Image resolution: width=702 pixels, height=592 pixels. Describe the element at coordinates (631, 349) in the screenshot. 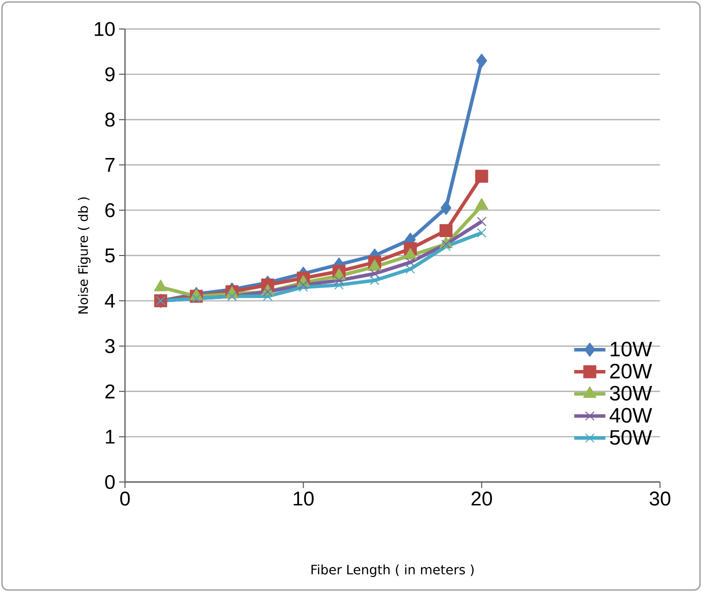

I see `legend-label: 10W` at that location.